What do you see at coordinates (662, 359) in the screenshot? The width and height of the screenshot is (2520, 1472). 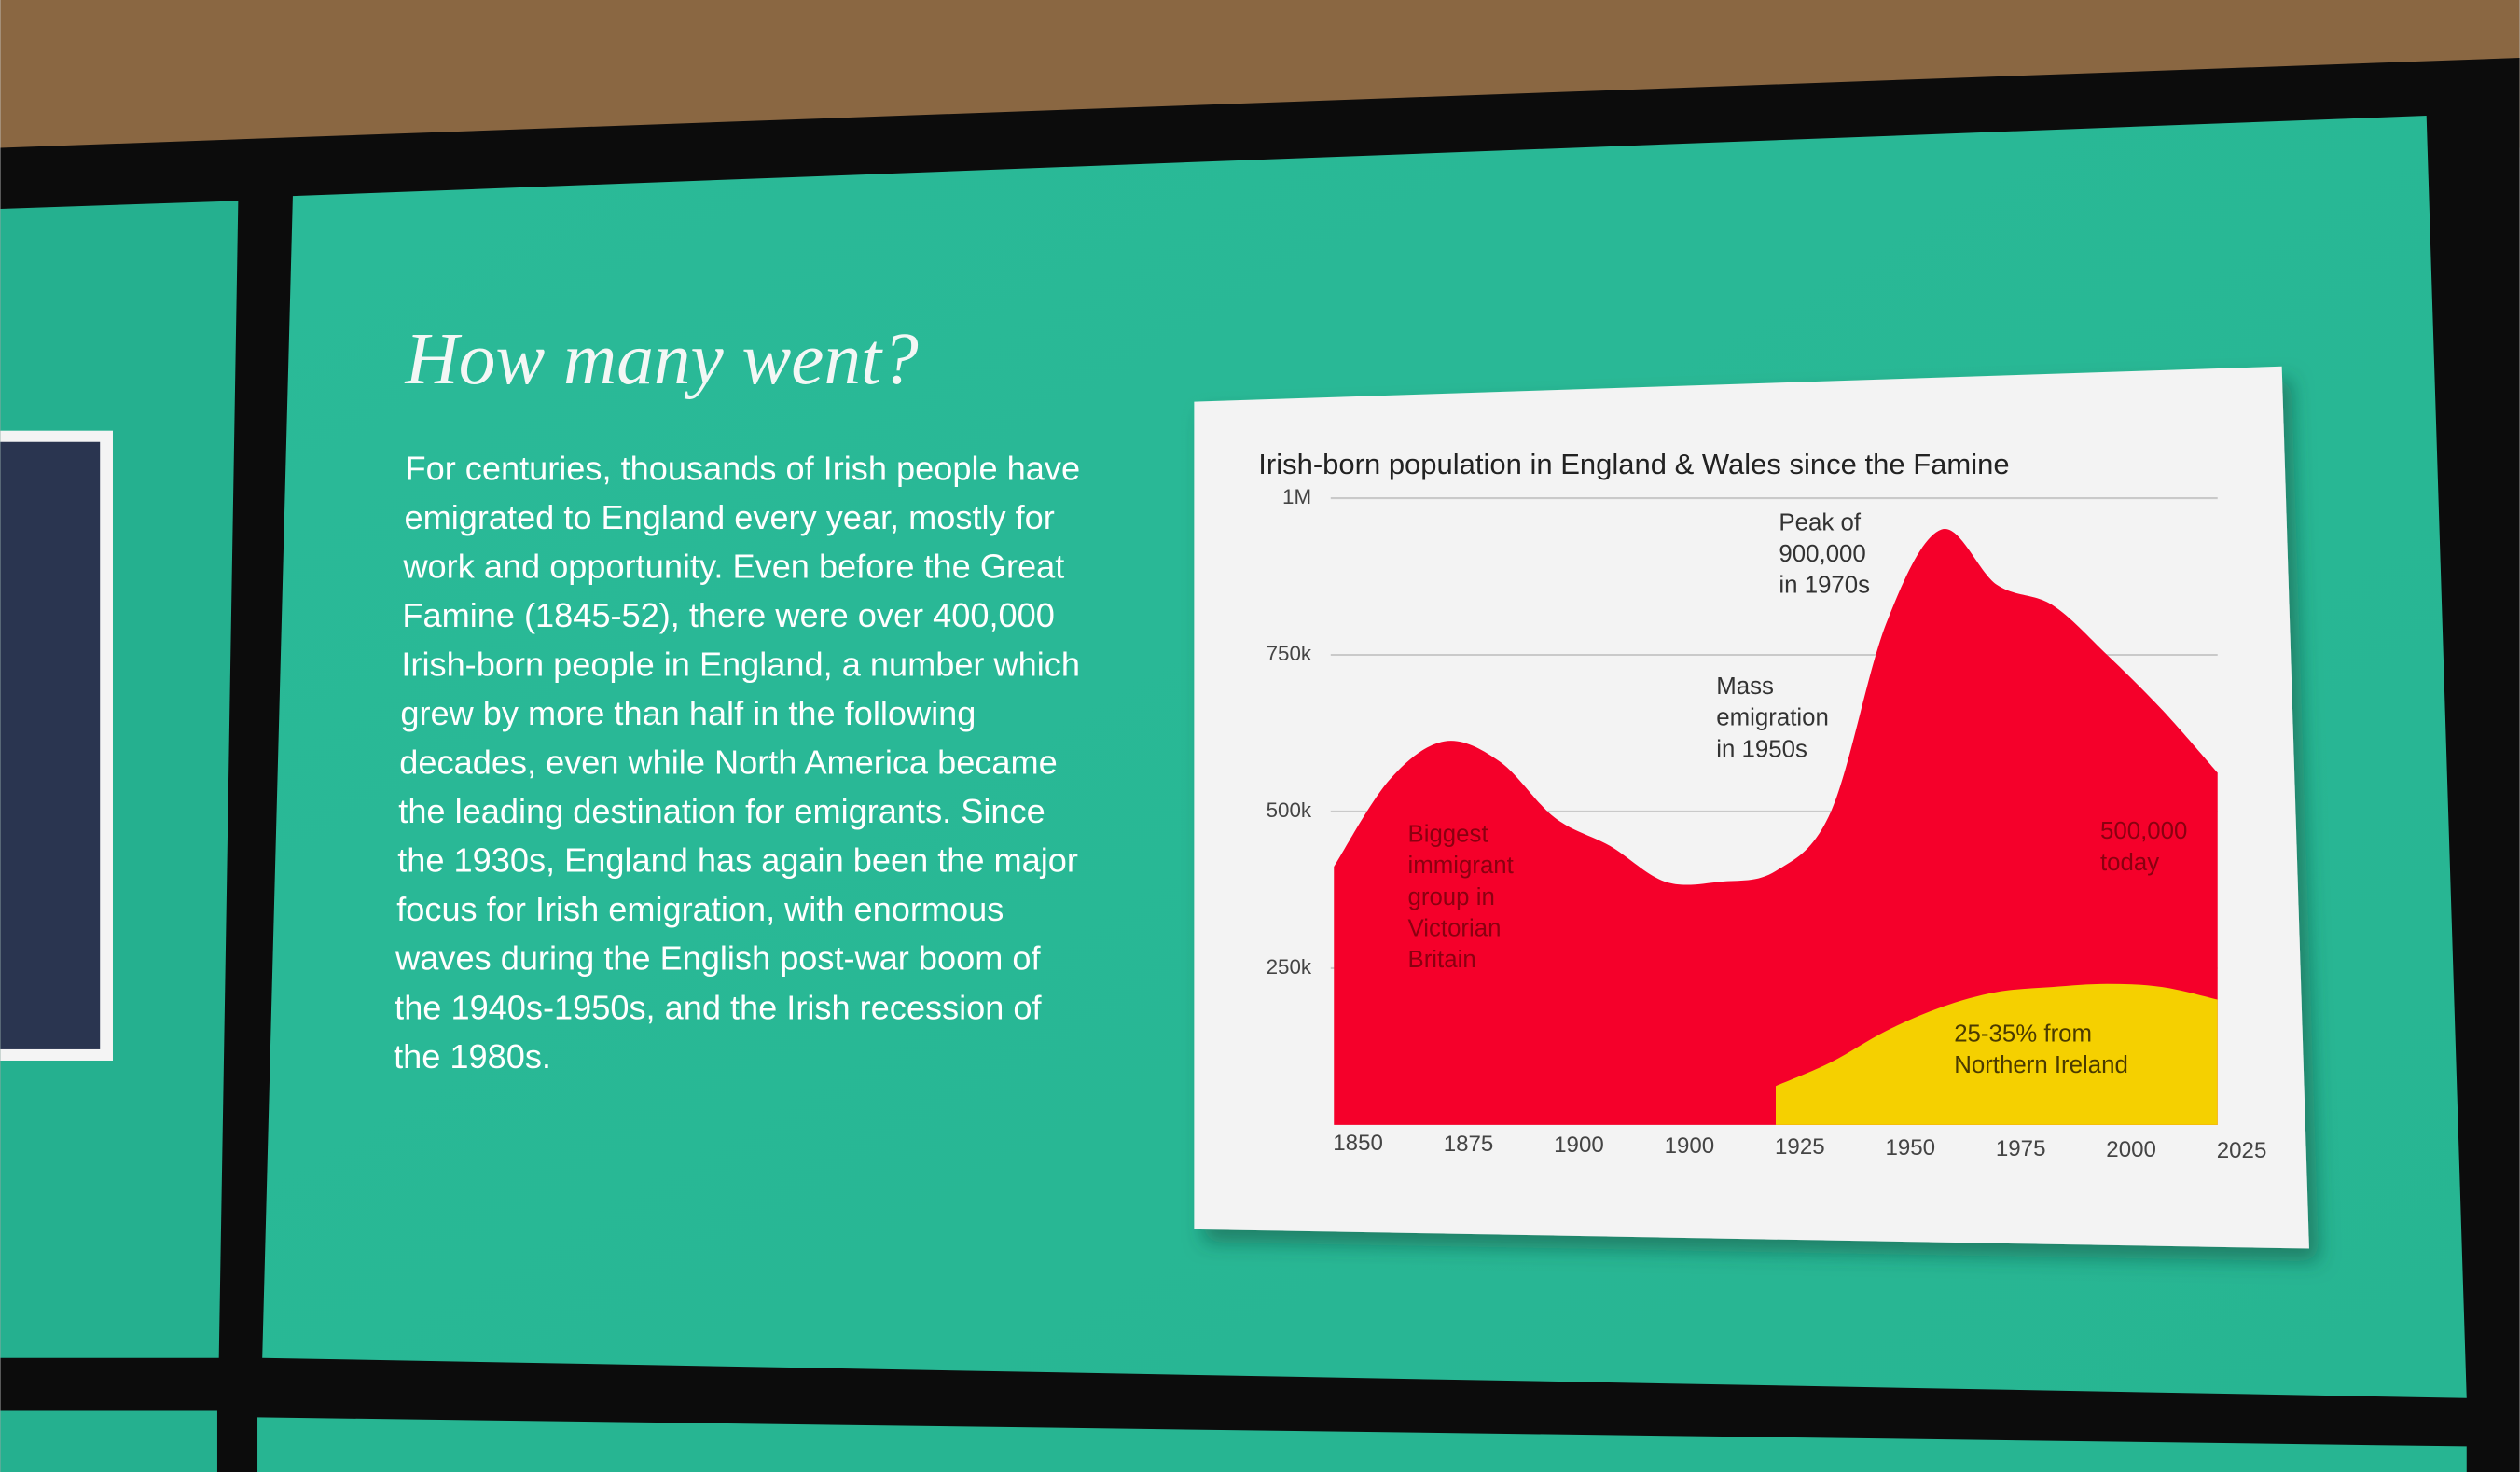 I see `heading: How many went?` at bounding box center [662, 359].